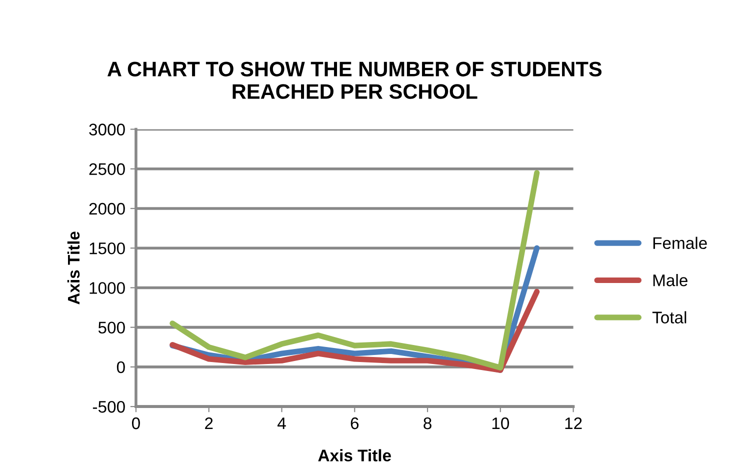 This screenshot has height=470, width=735. I want to click on legend-label: Total, so click(669, 317).